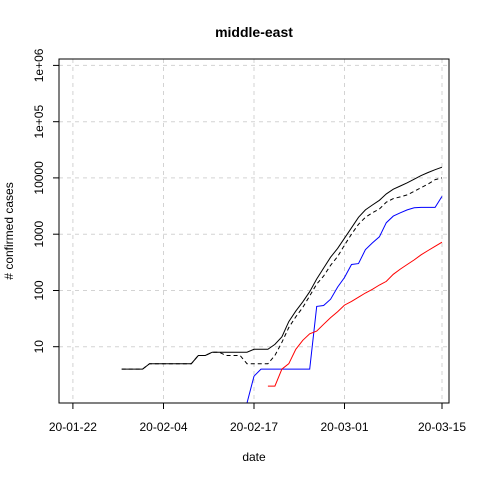  What do you see at coordinates (257, 418) in the screenshot?
I see `x-axis: 20-01-22 20-02-04 20-02-17 20-03-01 20-03-15` at bounding box center [257, 418].